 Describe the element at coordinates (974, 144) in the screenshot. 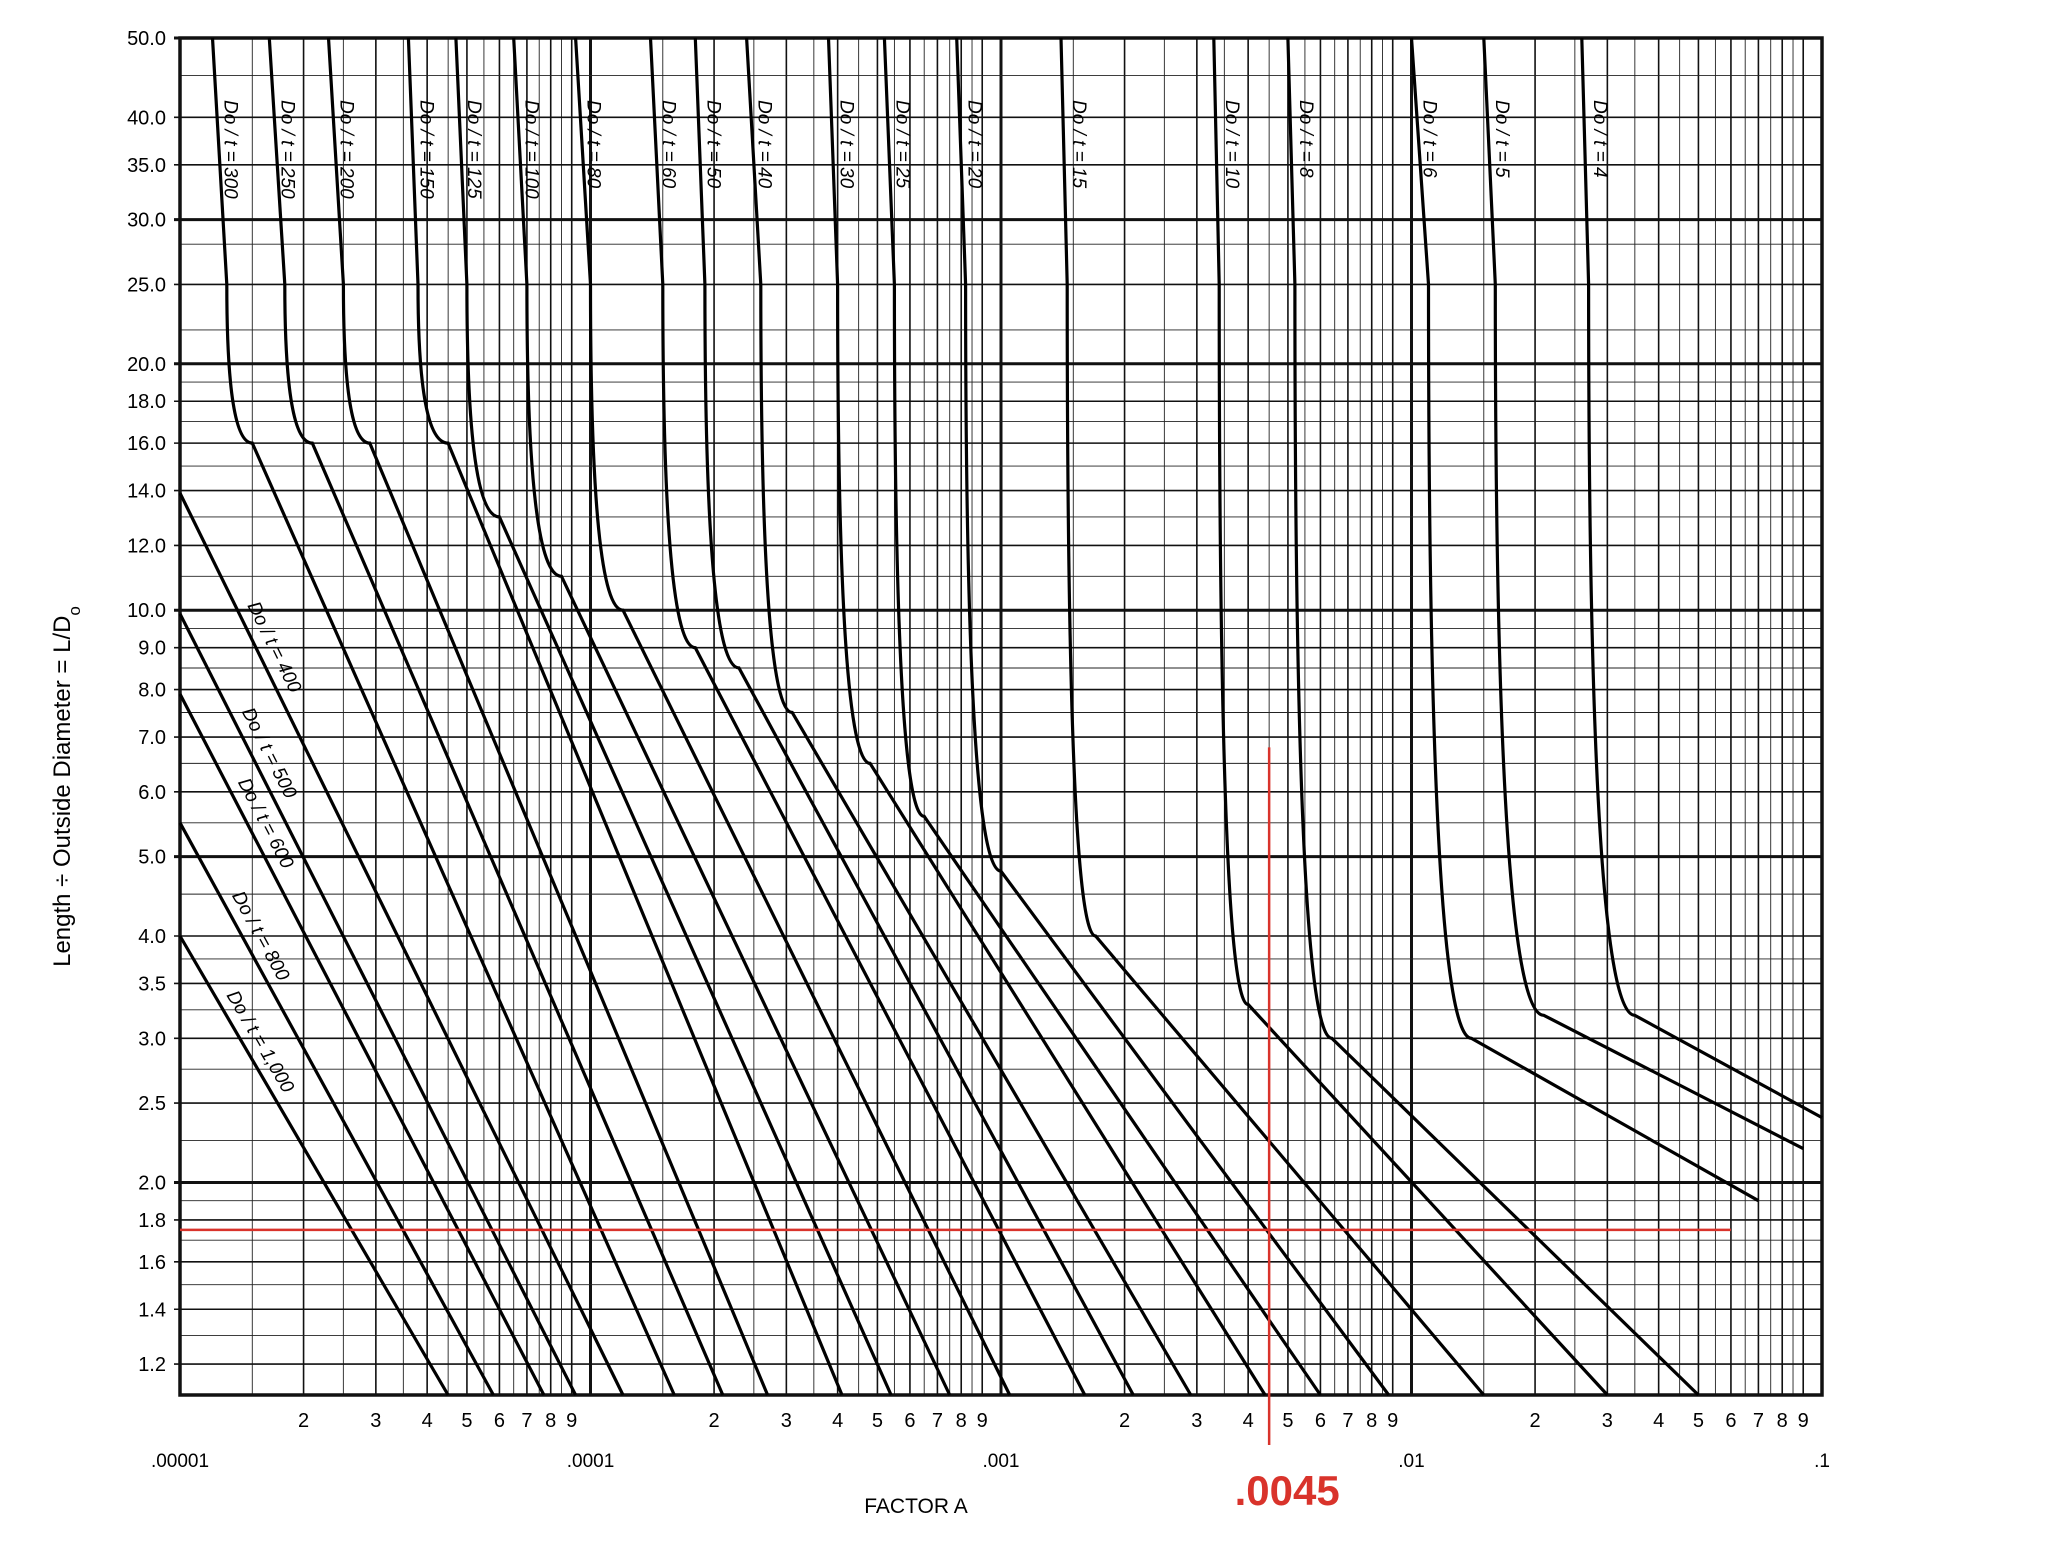

I see `curve-label: Do / t = 20` at that location.